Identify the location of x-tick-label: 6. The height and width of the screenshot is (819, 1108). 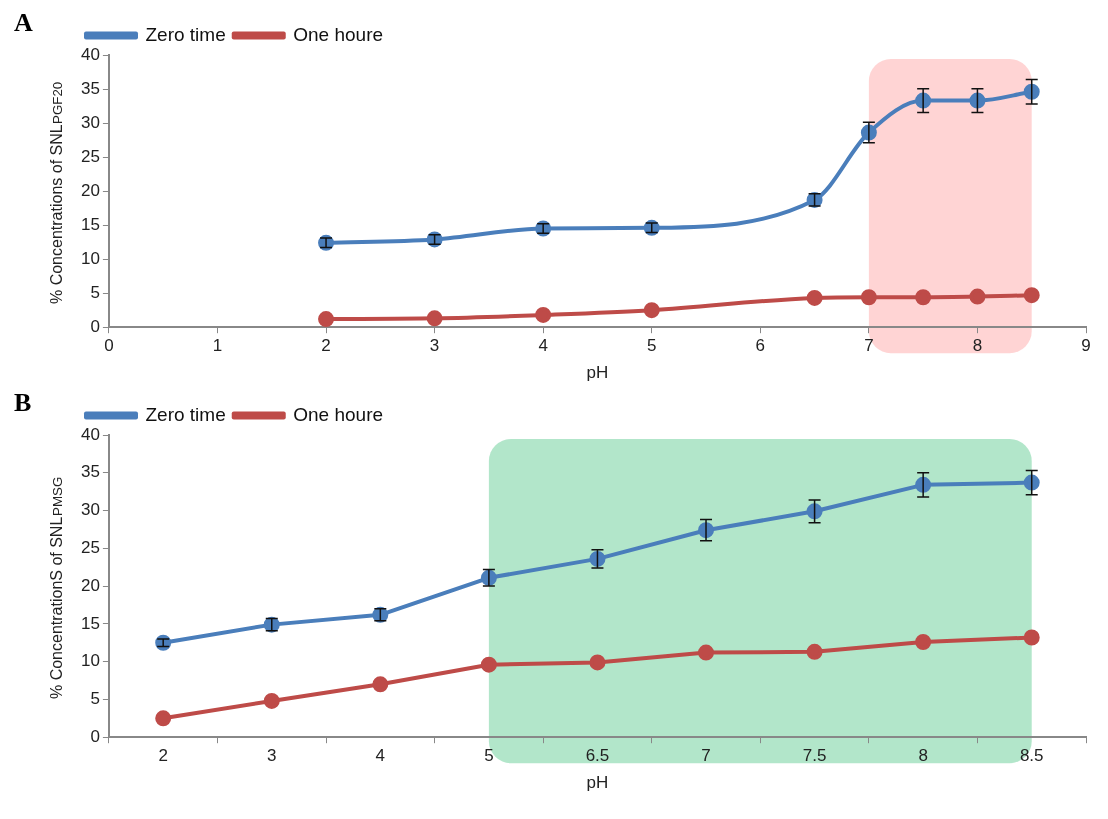
(760, 346).